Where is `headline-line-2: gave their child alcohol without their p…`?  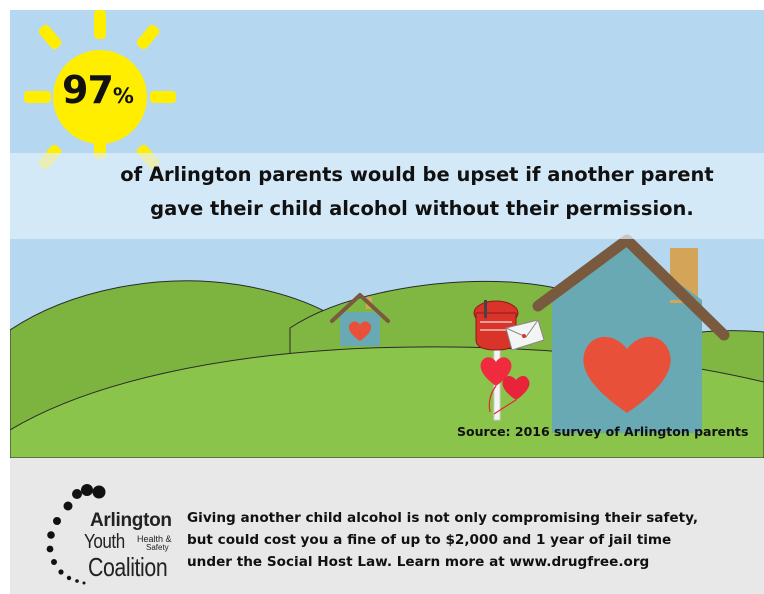
headline-line-2: gave their child alcohol without their p… is located at coordinates (422, 208).